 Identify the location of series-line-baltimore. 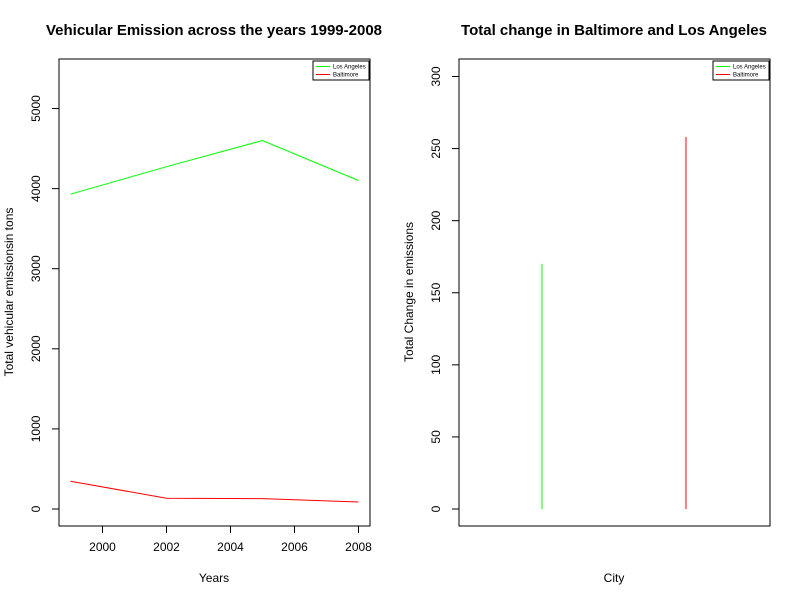
(214, 491).